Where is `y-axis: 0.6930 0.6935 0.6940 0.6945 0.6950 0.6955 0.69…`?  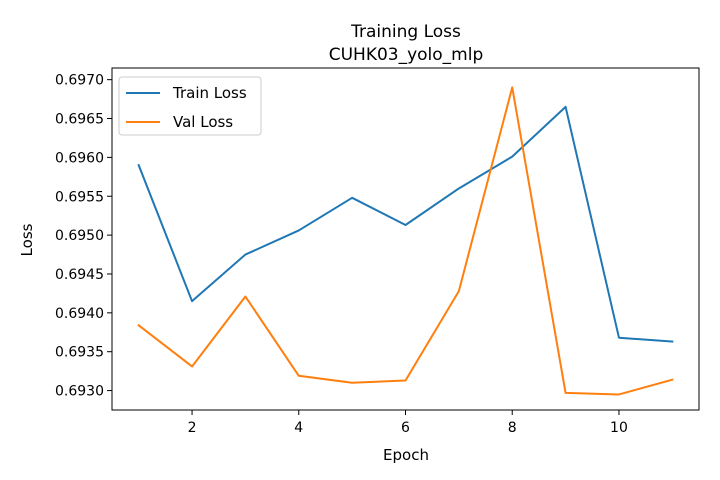
y-axis: 0.6930 0.6935 0.6940 0.6945 0.6950 0.6955 0.69… is located at coordinates (83, 236).